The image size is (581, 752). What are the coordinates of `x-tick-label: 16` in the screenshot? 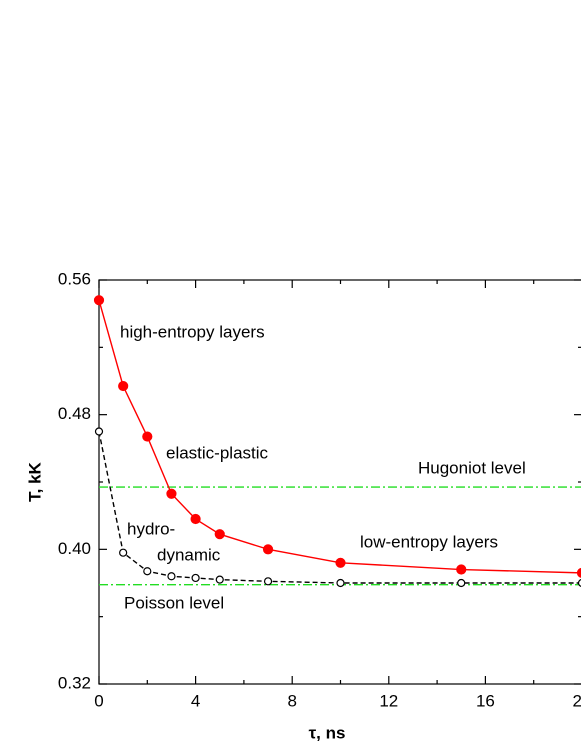 It's located at (485, 700).